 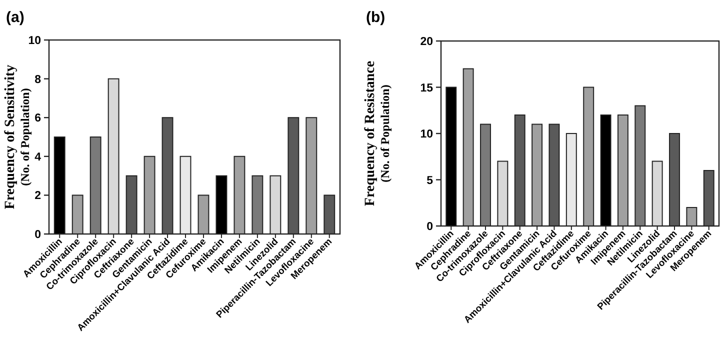 I want to click on chart-title: (b), so click(x=376, y=17).